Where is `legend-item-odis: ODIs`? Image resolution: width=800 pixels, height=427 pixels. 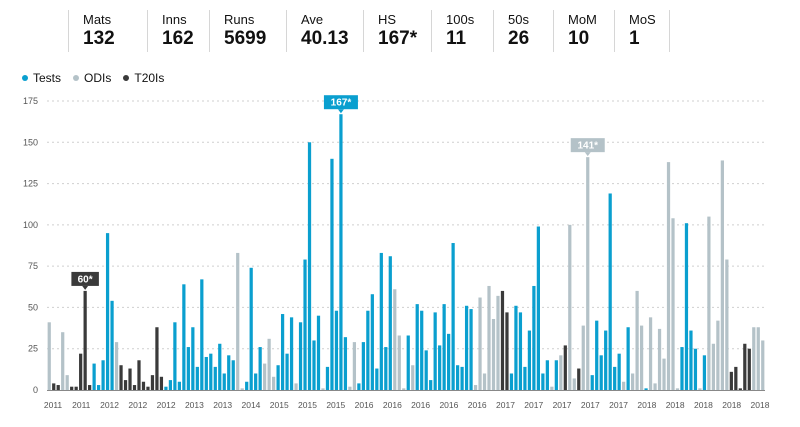 legend-item-odis: ODIs is located at coordinates (92, 78).